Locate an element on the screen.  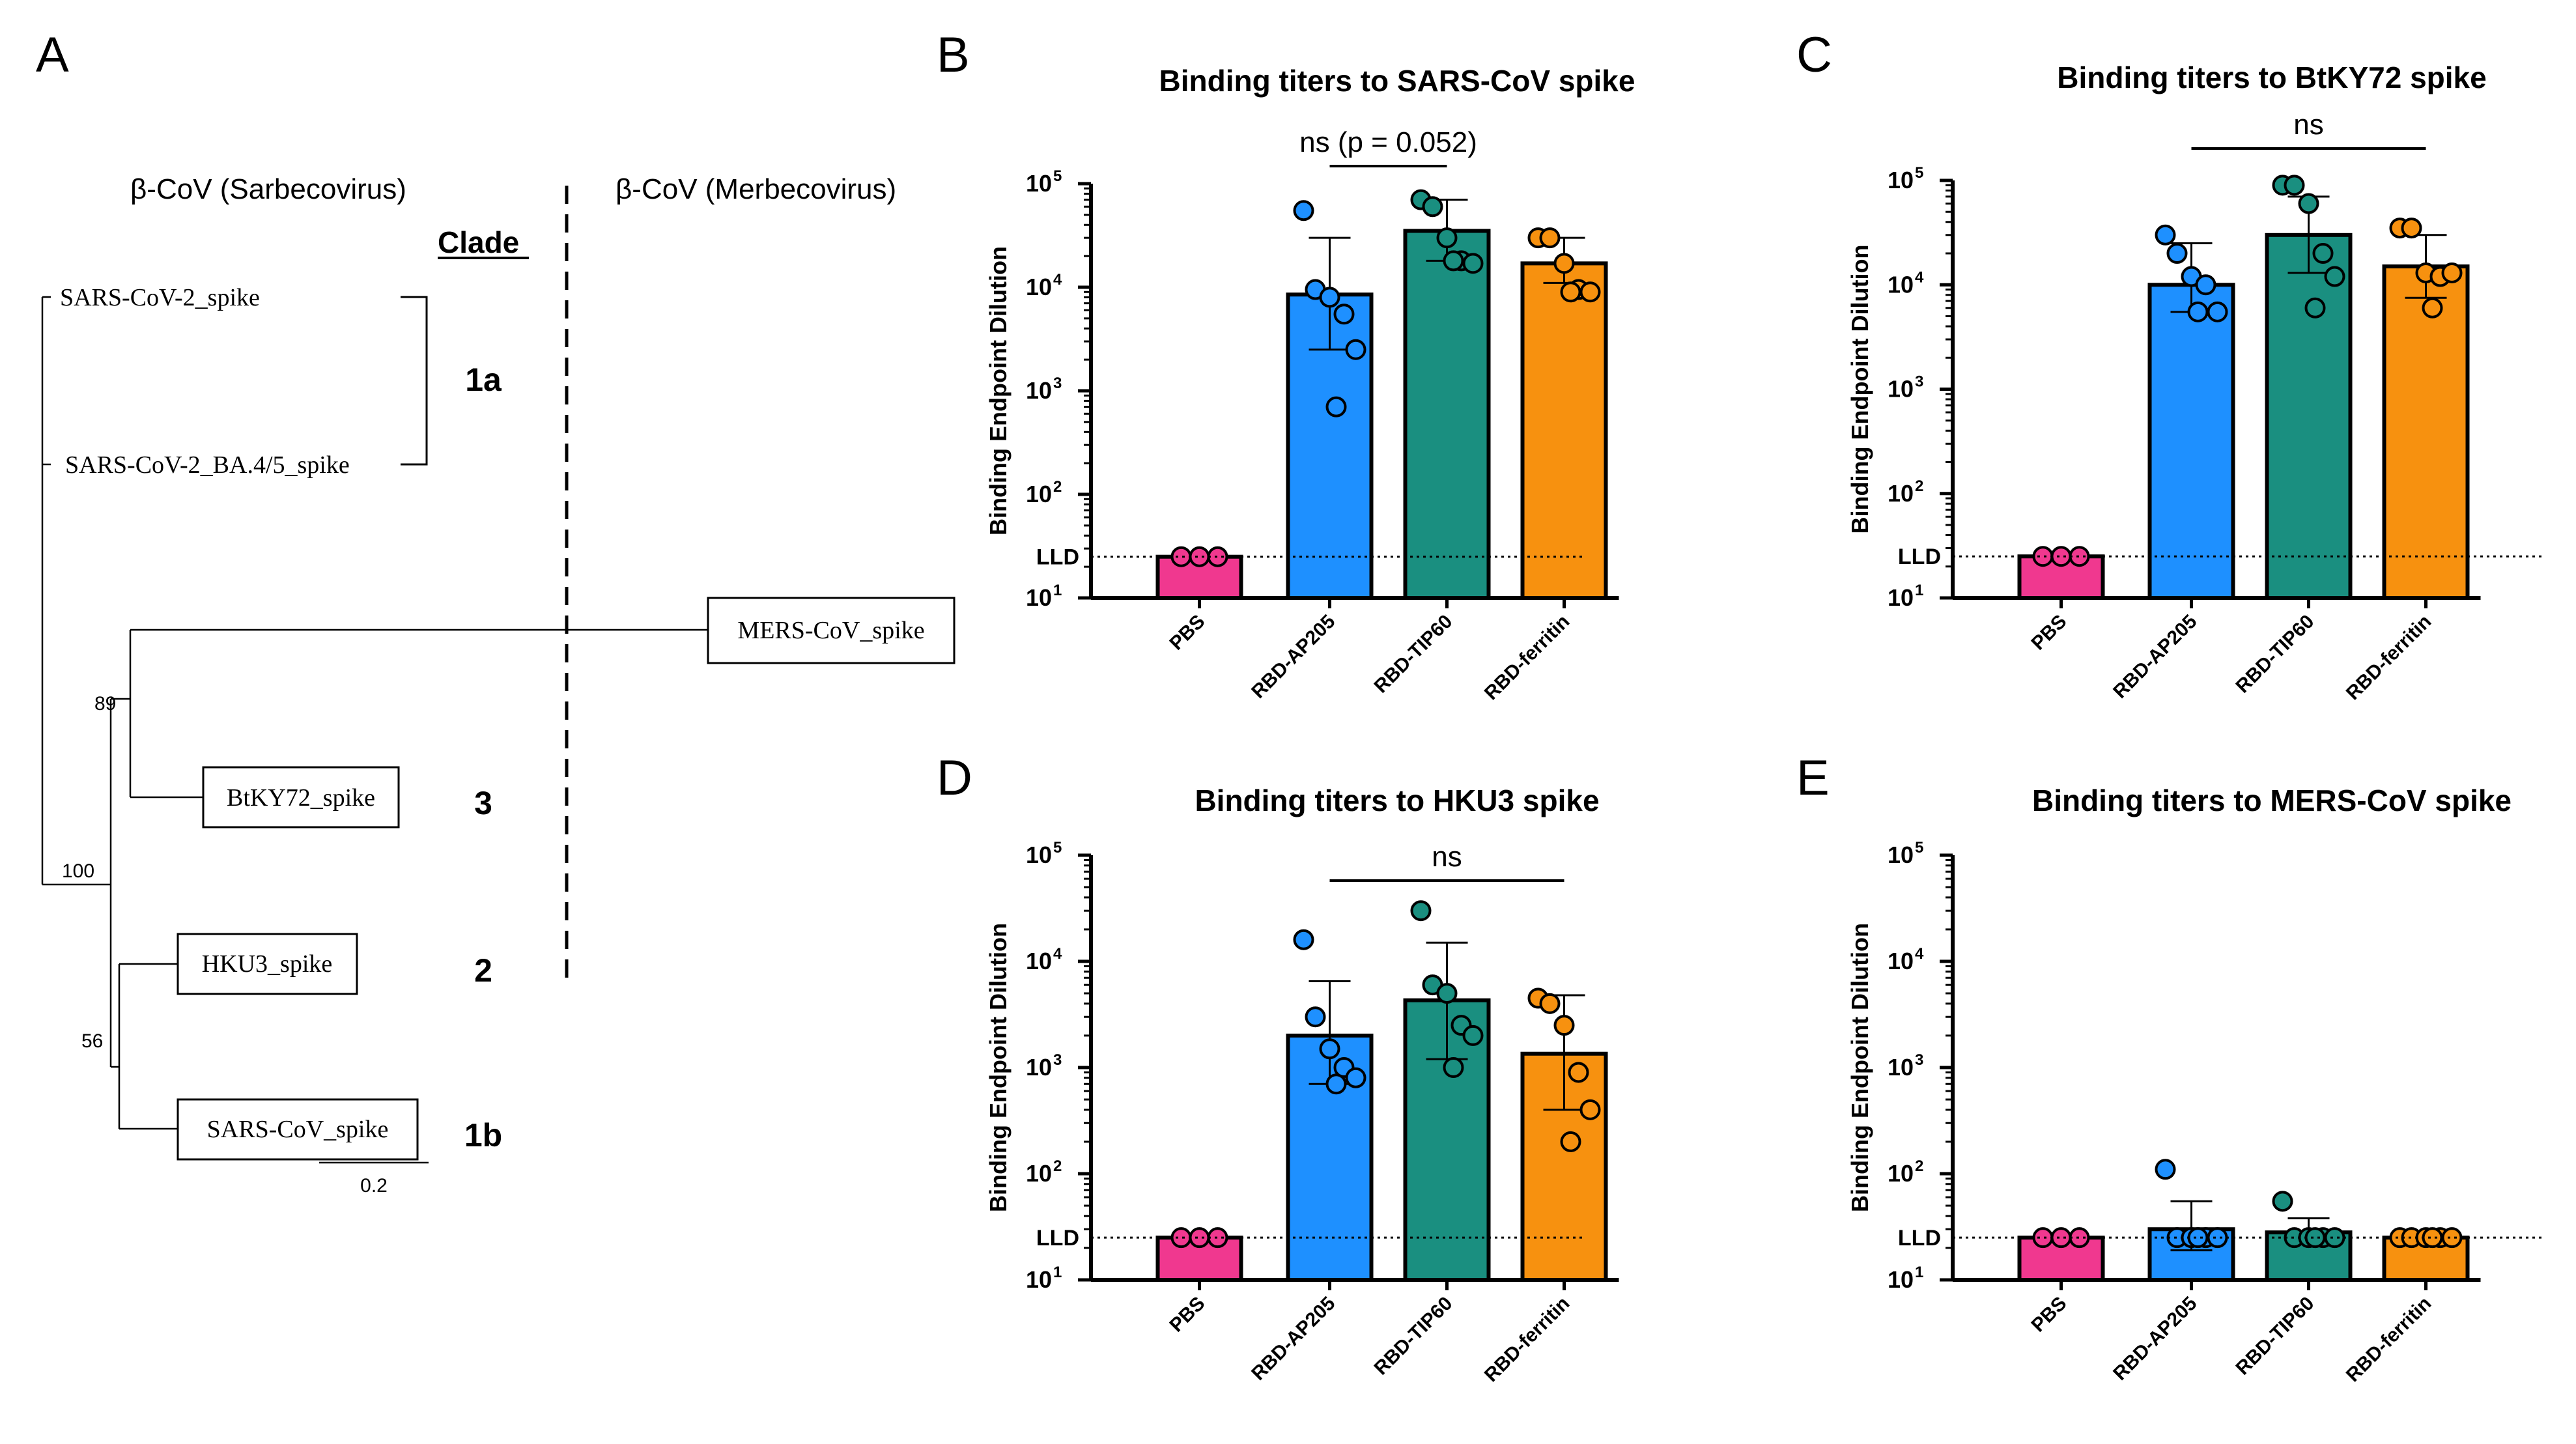
chart-title: Binding titers to MERS-CoV spike is located at coordinates (2272, 800).